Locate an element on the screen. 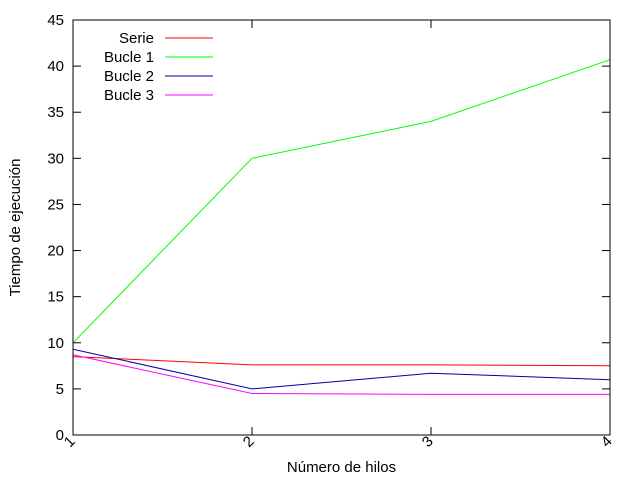 This screenshot has height=480, width=640. legend-label: Serie is located at coordinates (136, 38).